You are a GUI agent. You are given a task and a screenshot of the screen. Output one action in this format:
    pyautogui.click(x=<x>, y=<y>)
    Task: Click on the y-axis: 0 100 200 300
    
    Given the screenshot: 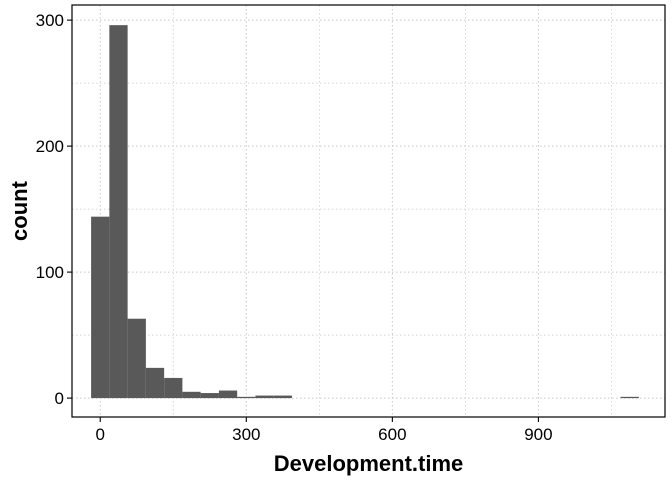 What is the action you would take?
    pyautogui.click(x=54, y=209)
    